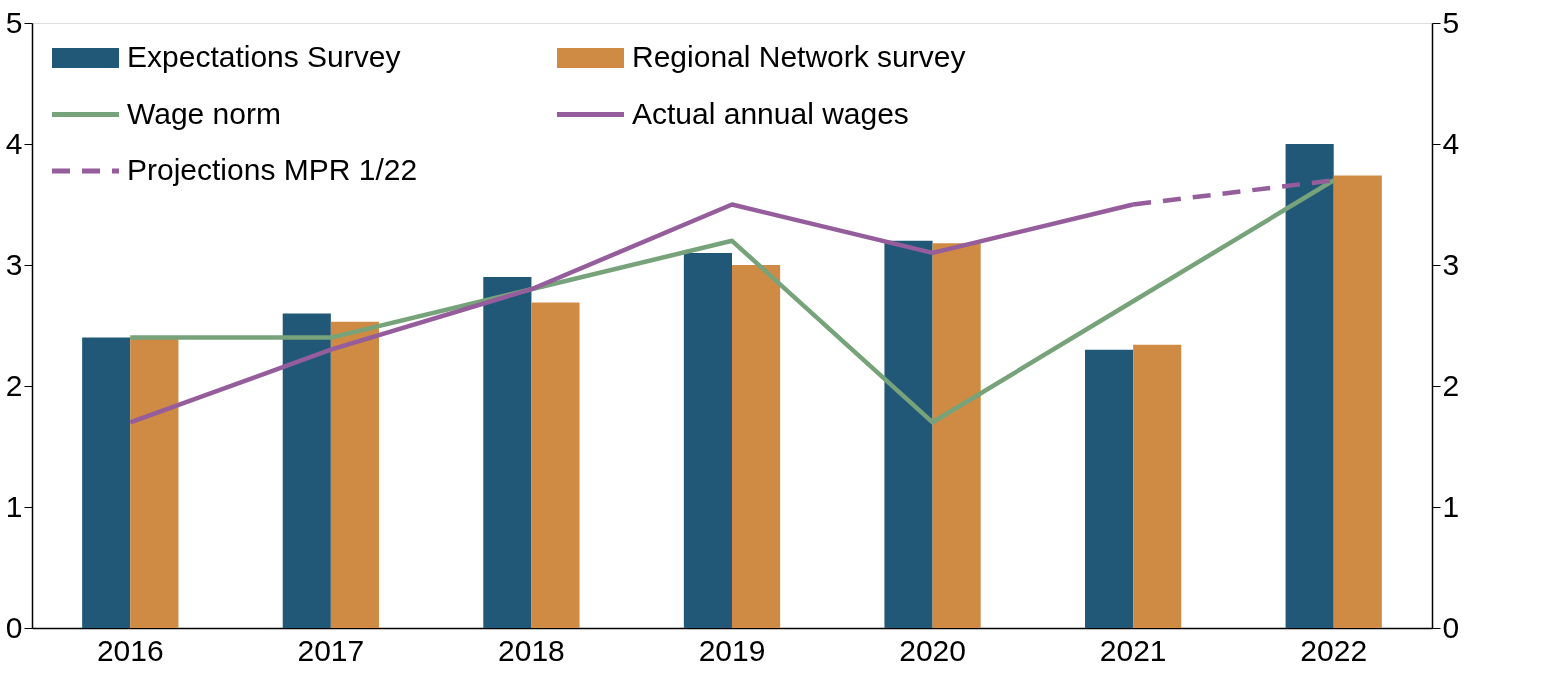 The width and height of the screenshot is (1559, 699). I want to click on x-tick-label: 2022, so click(1334, 650).